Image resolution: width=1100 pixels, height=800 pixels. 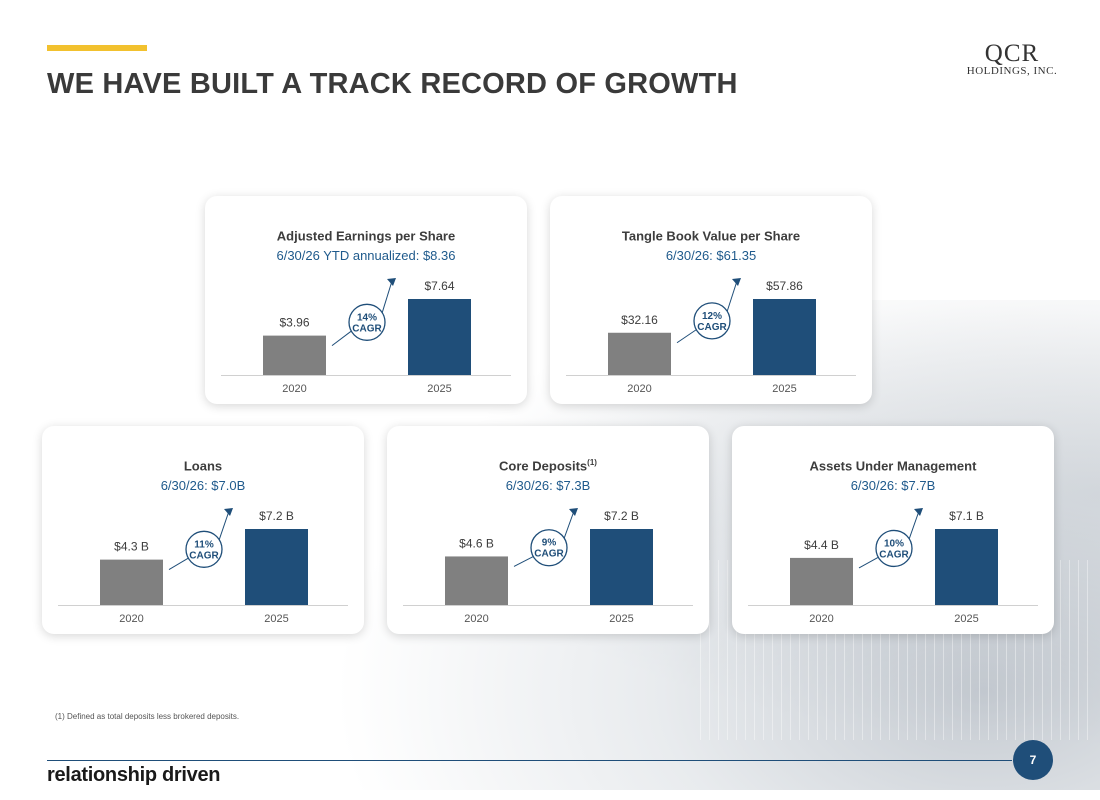 I want to click on bar-value-label: $4.3 B, so click(x=131, y=547).